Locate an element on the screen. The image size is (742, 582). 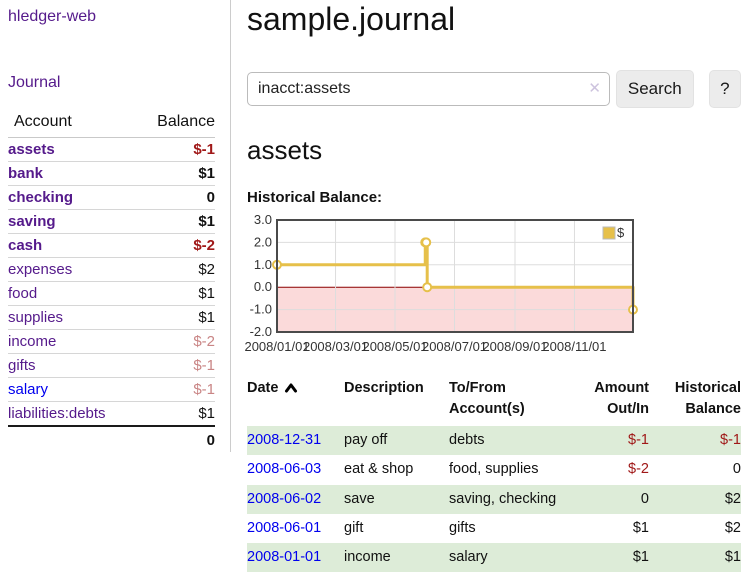
transaction-accounts: food, supplies is located at coordinates (494, 469).